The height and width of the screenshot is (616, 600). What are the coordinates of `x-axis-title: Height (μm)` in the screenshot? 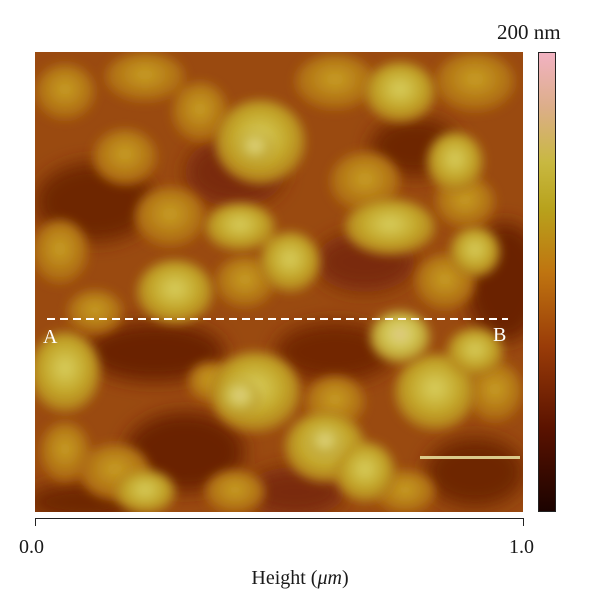 It's located at (300, 578).